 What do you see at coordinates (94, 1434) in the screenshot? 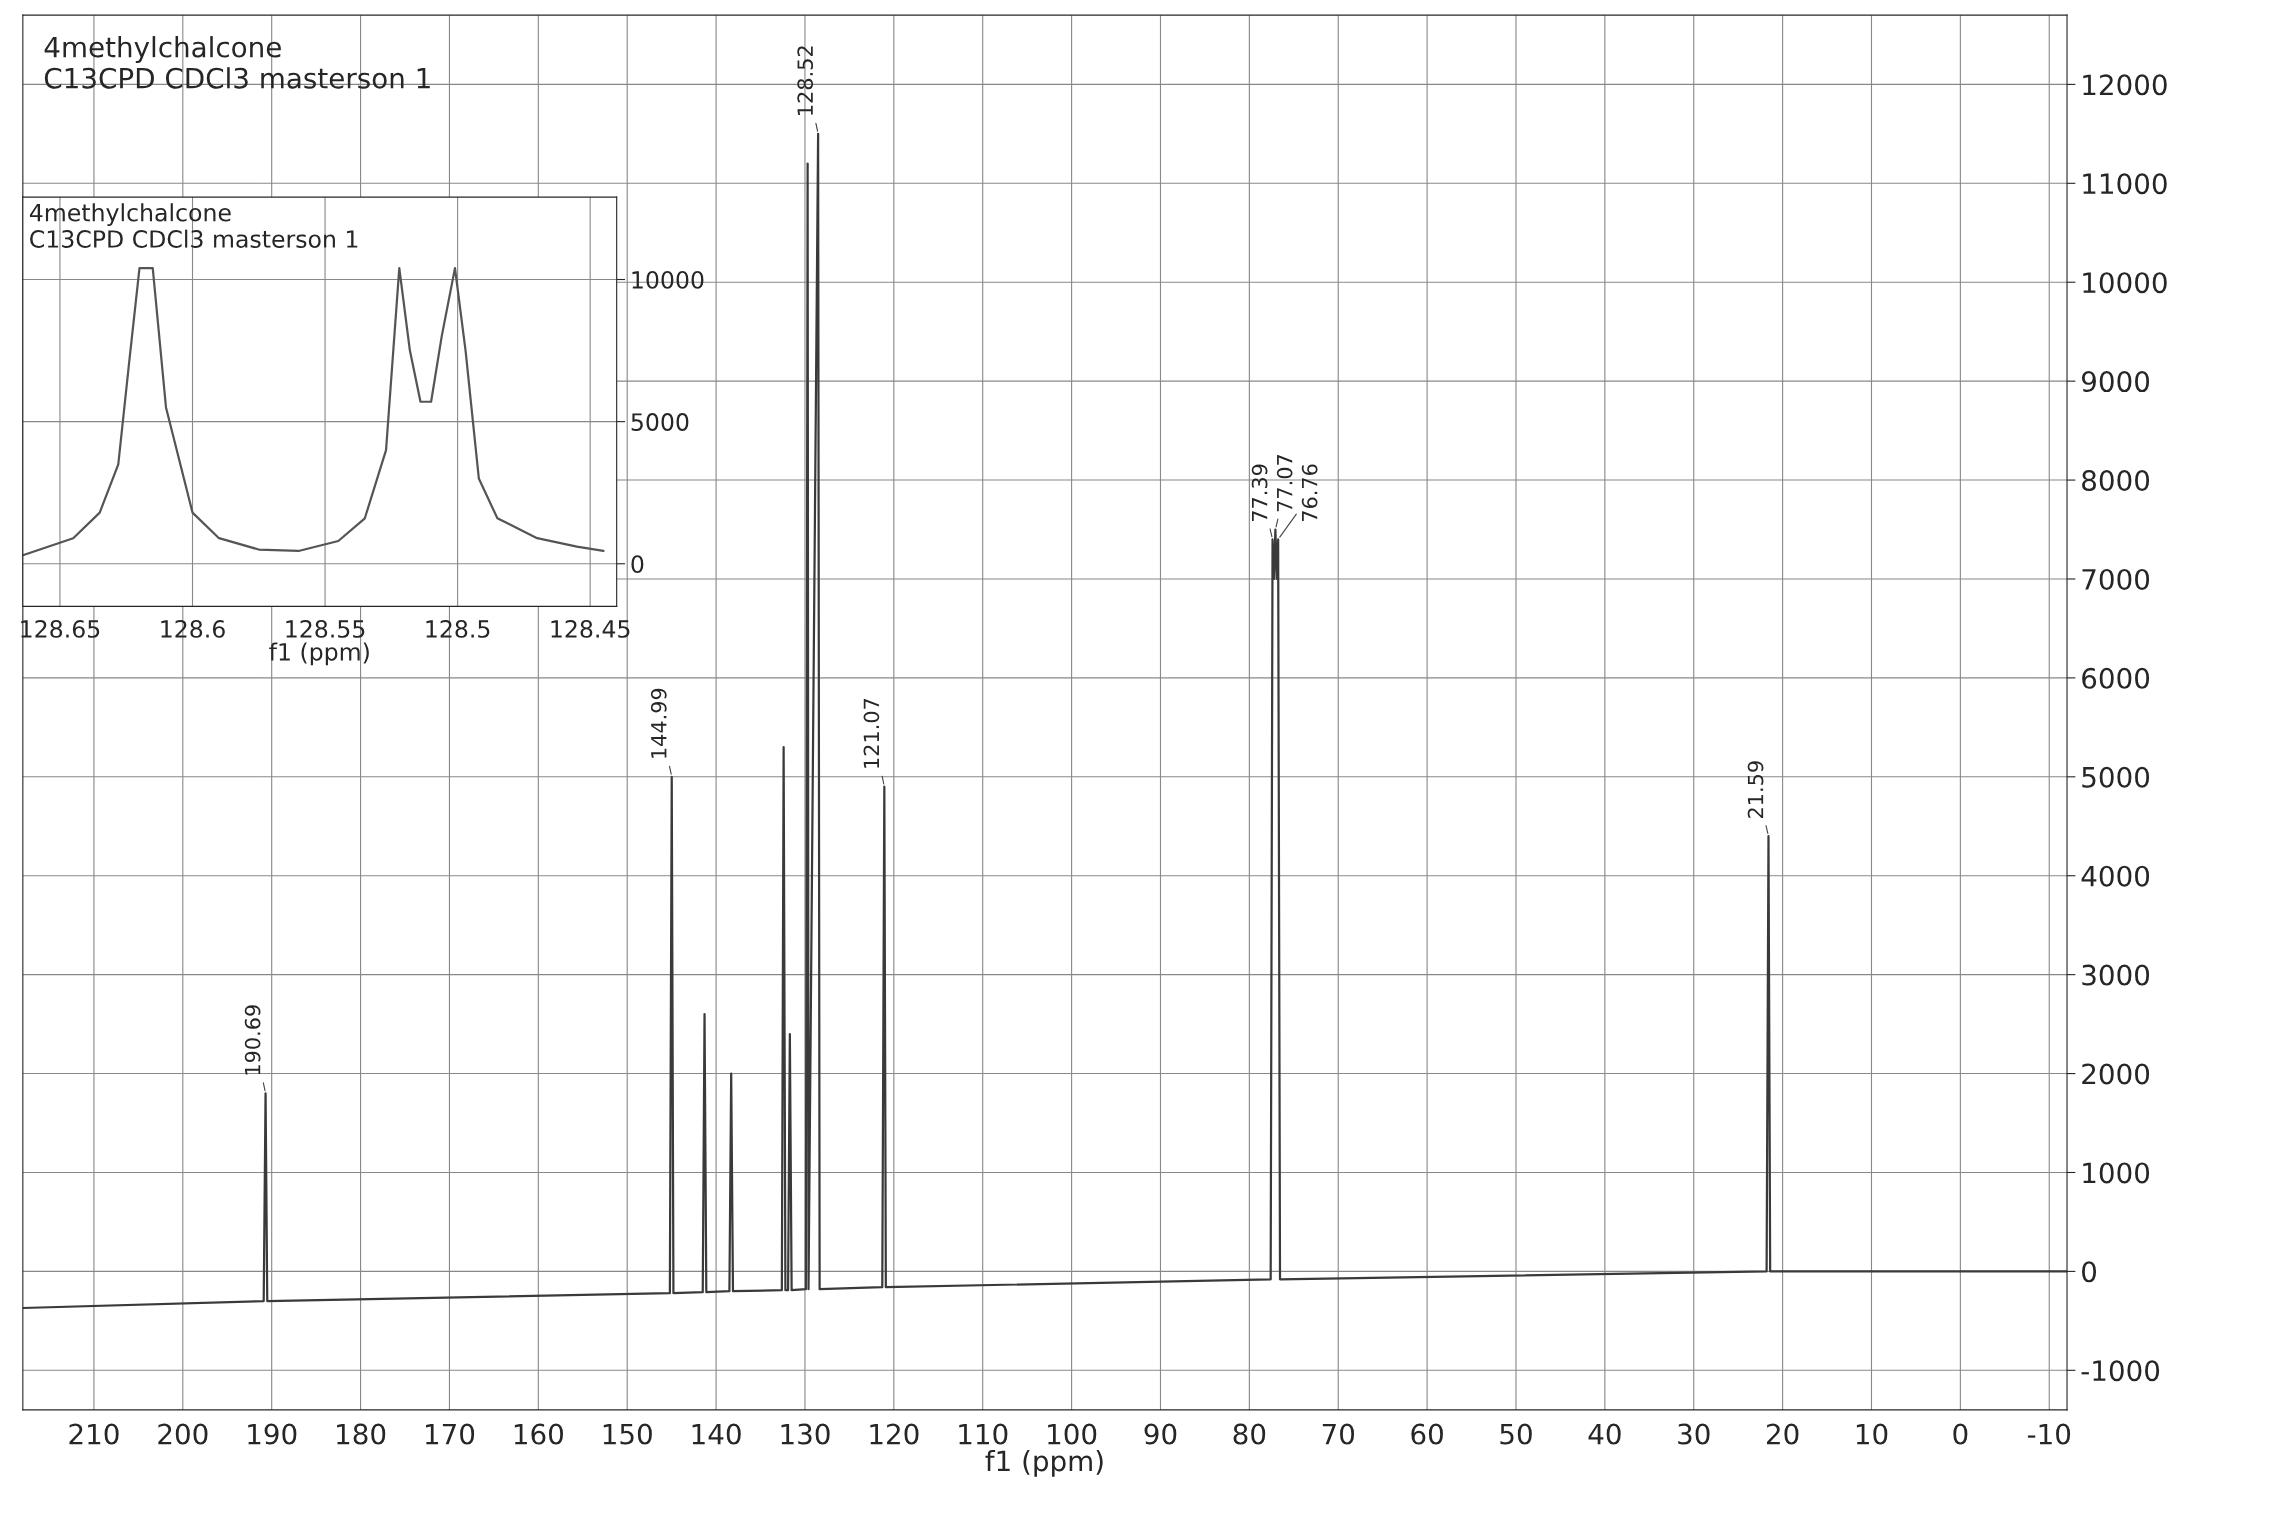
I see `x-tick-label: 210` at bounding box center [94, 1434].